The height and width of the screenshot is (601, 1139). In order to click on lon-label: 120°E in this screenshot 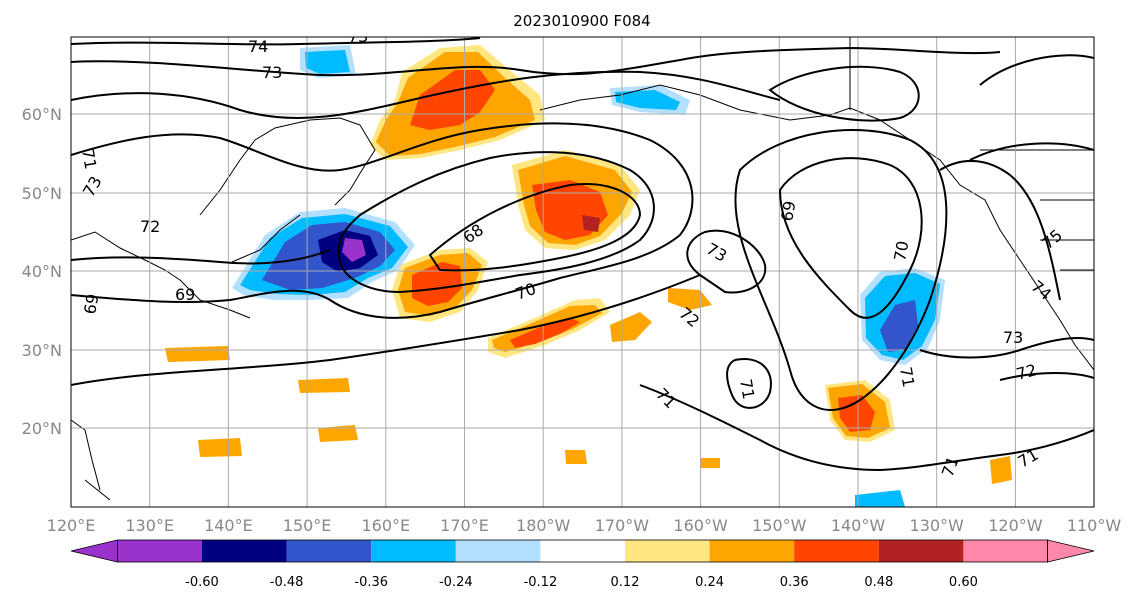, I will do `click(71, 525)`.